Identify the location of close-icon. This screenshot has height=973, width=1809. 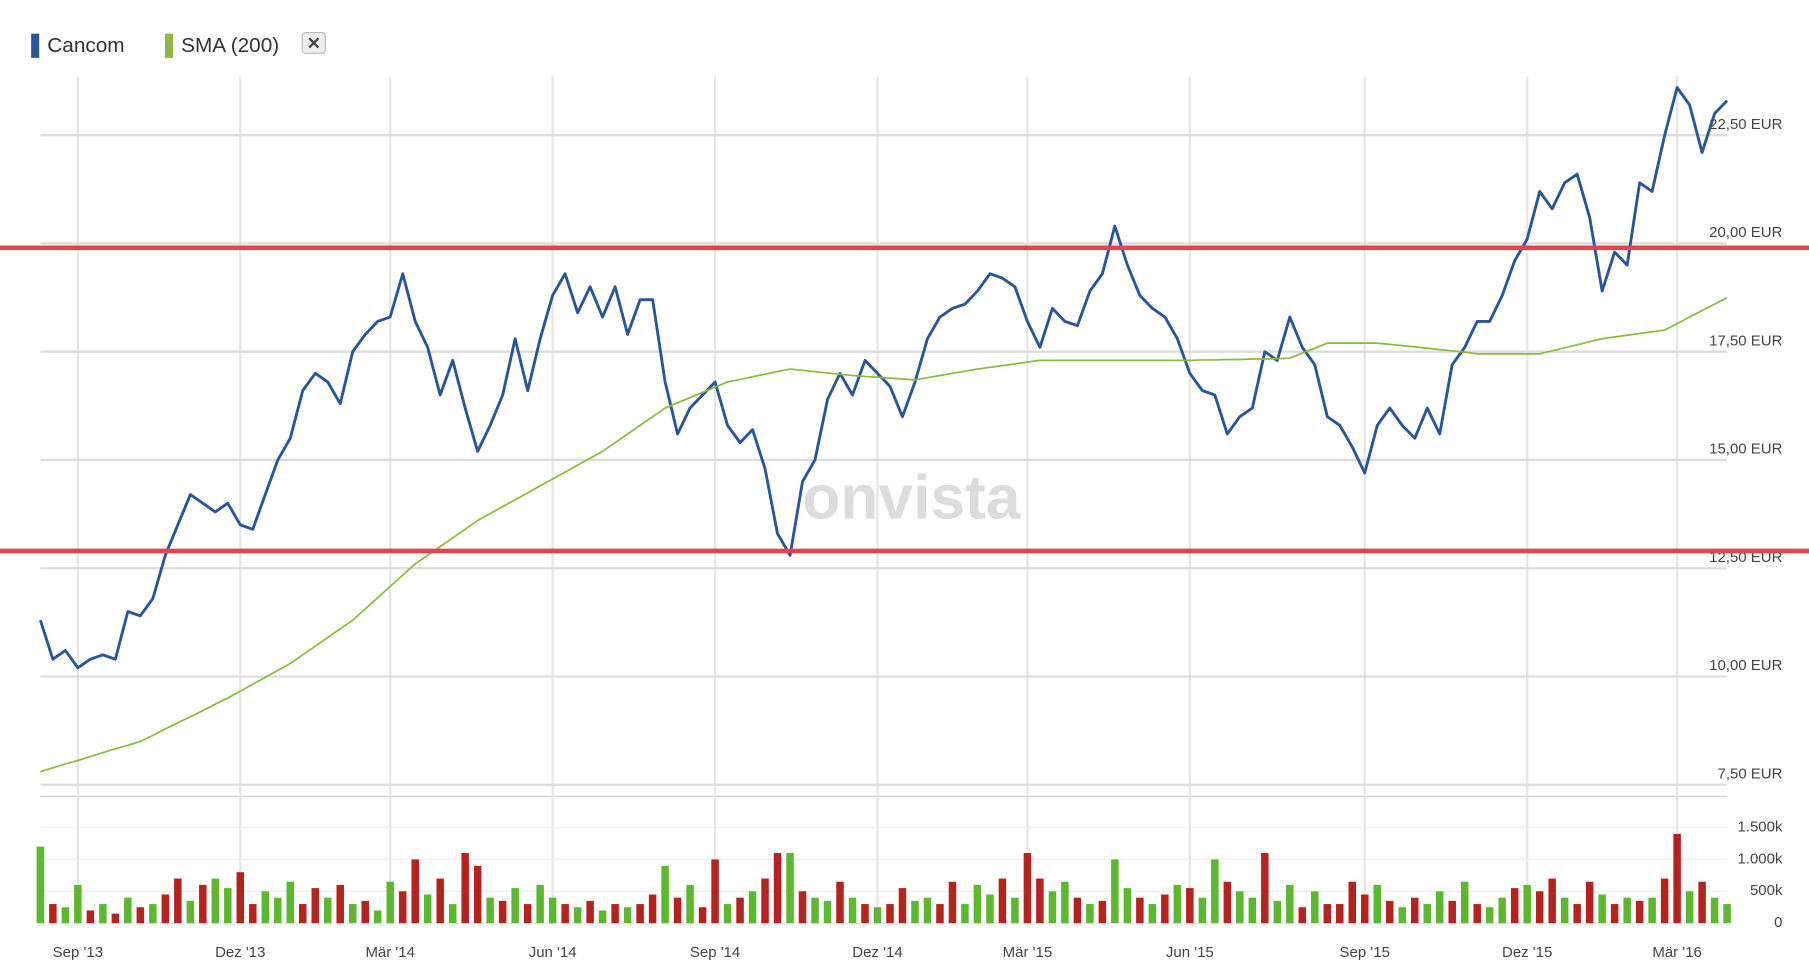
(314, 43).